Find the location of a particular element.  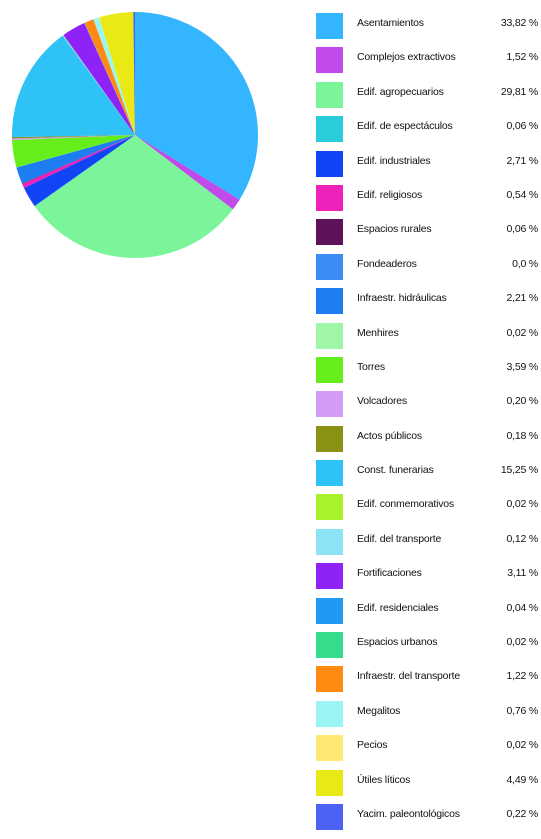

legend-label: Infraestr. hidráulicas is located at coordinates (402, 298).